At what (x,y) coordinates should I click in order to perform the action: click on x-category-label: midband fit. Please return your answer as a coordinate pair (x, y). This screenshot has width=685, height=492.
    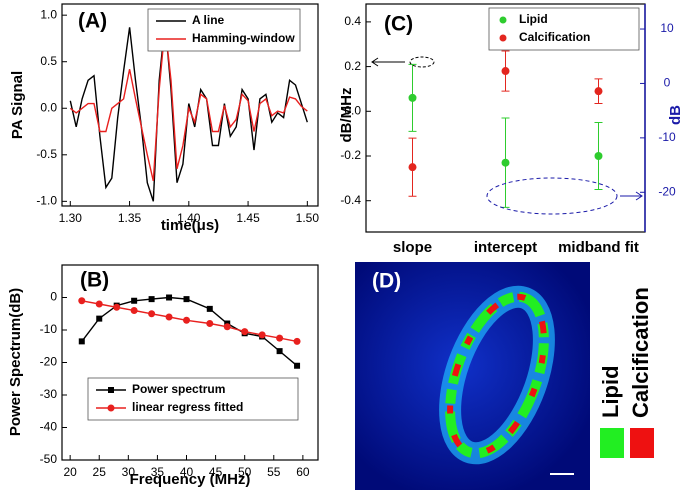
    Looking at the image, I should click on (598, 247).